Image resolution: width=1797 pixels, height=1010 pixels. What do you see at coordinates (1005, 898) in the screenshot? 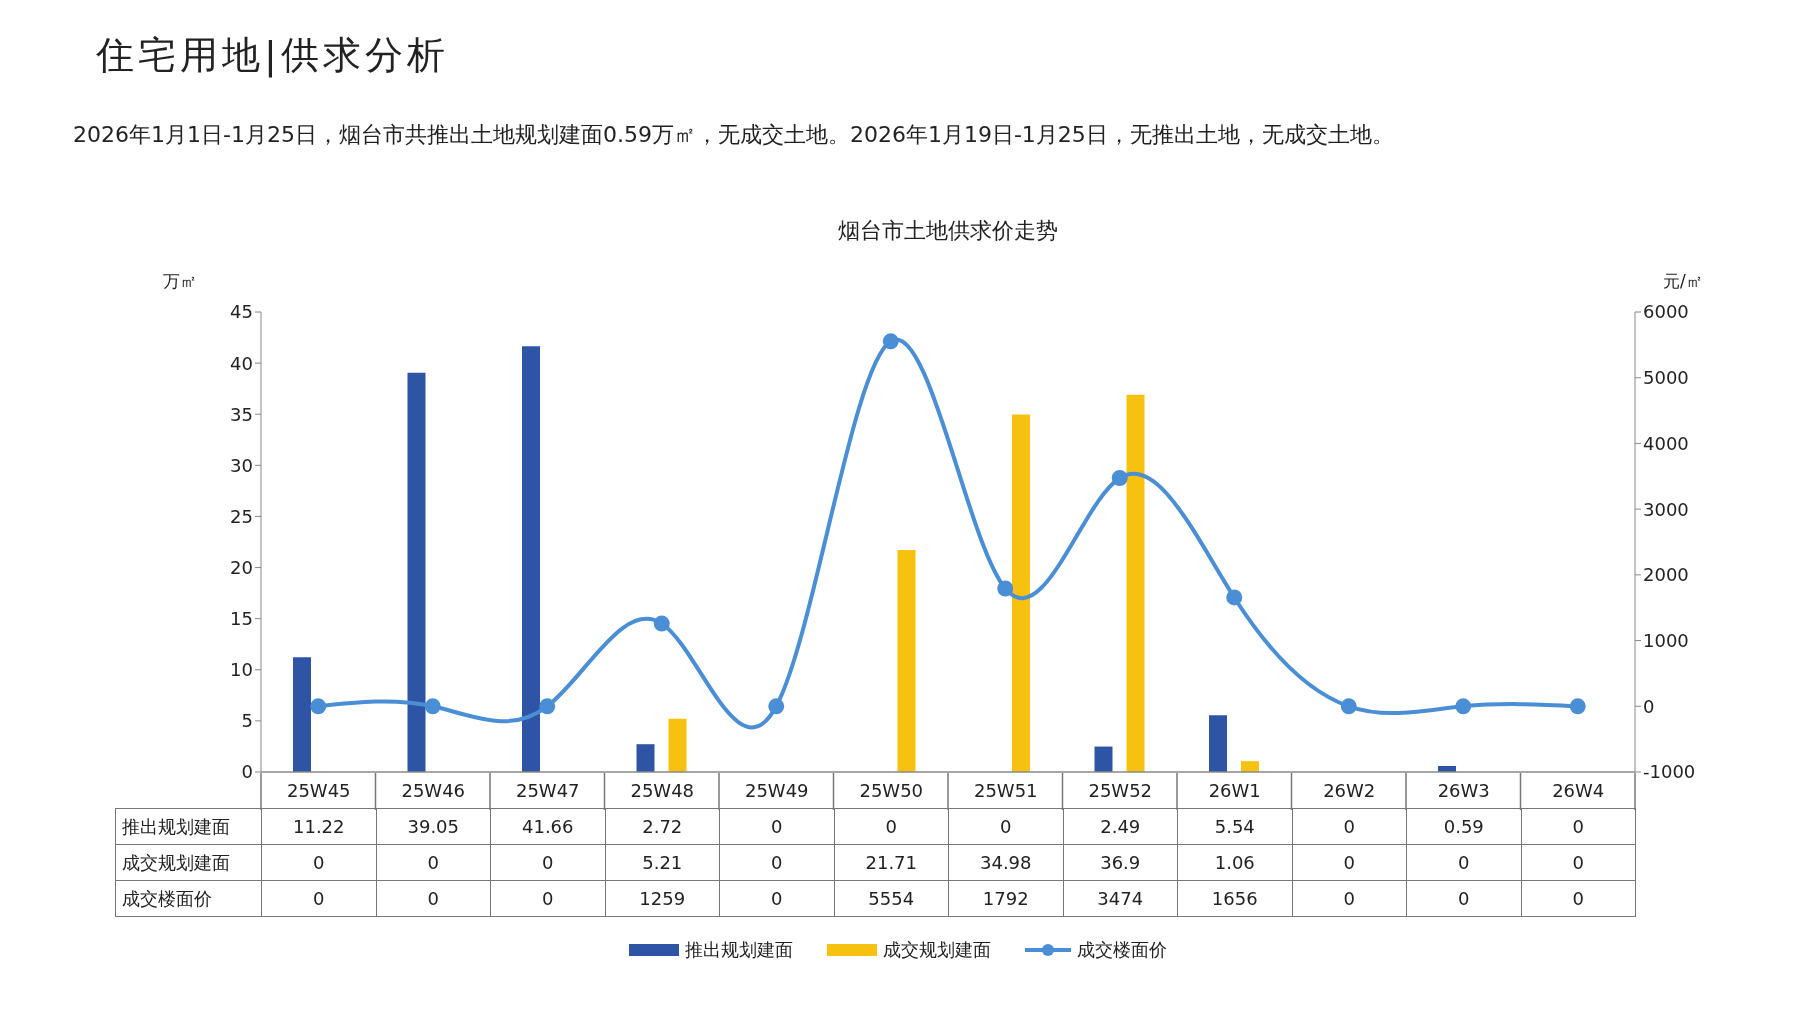
I see `data-label: 1792` at bounding box center [1005, 898].